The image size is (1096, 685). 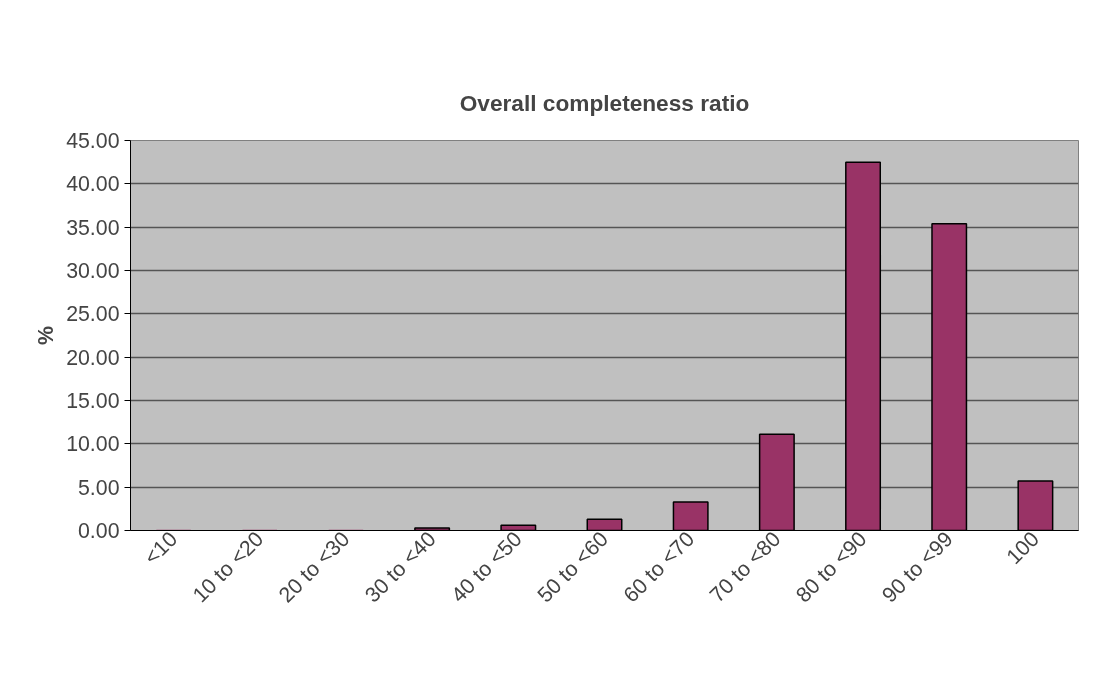 I want to click on y-tick-label: 15.00, so click(x=93, y=401).